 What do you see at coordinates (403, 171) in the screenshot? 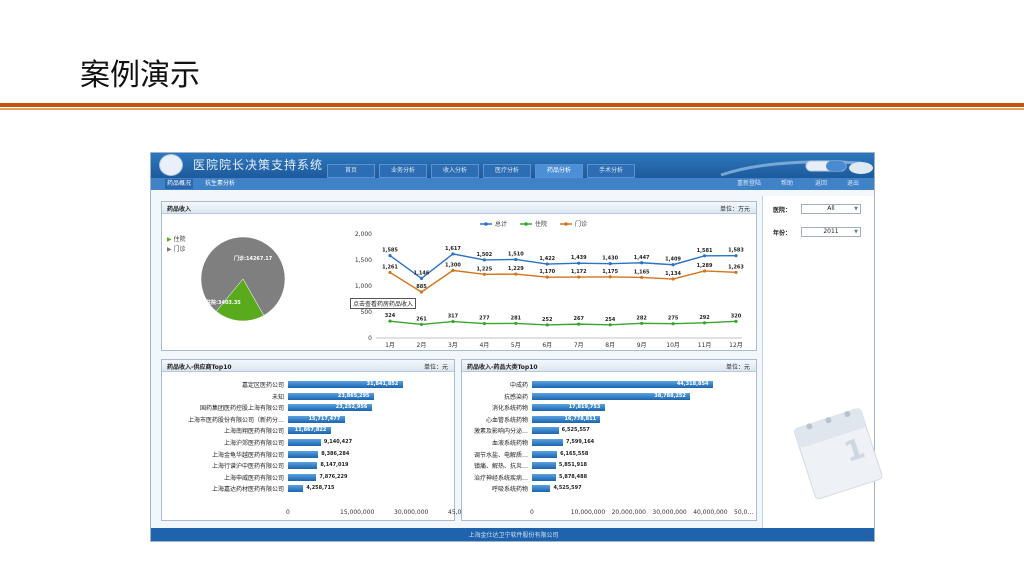
I see `nav-tab-1: 业务分析` at bounding box center [403, 171].